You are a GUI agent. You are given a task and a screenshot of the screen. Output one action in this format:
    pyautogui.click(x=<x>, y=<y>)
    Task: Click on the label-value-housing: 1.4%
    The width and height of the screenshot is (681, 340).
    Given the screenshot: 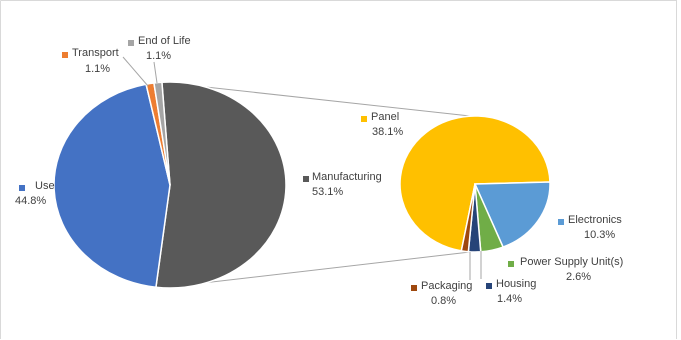 What is the action you would take?
    pyautogui.click(x=509, y=299)
    